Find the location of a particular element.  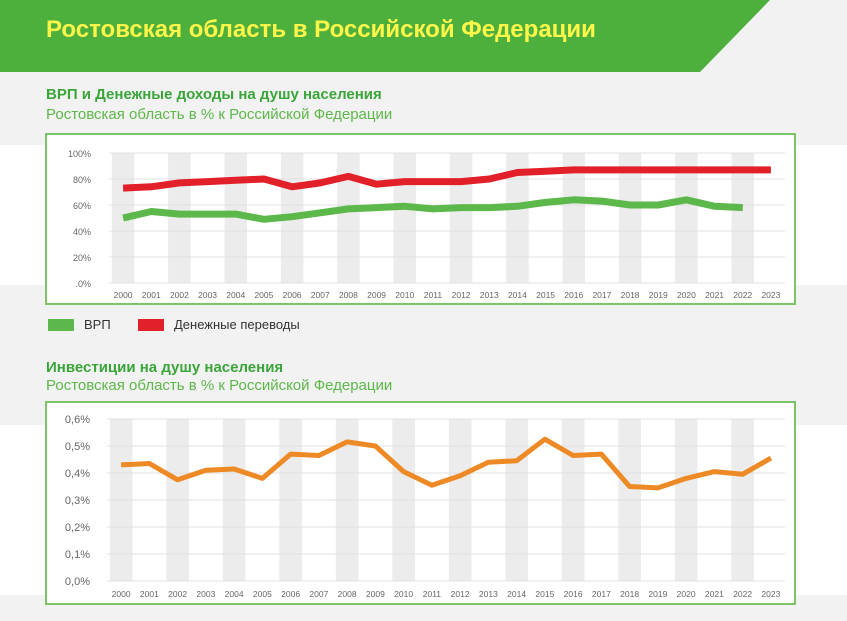

investment-chart-x-tick-label: 2006 is located at coordinates (290, 594).